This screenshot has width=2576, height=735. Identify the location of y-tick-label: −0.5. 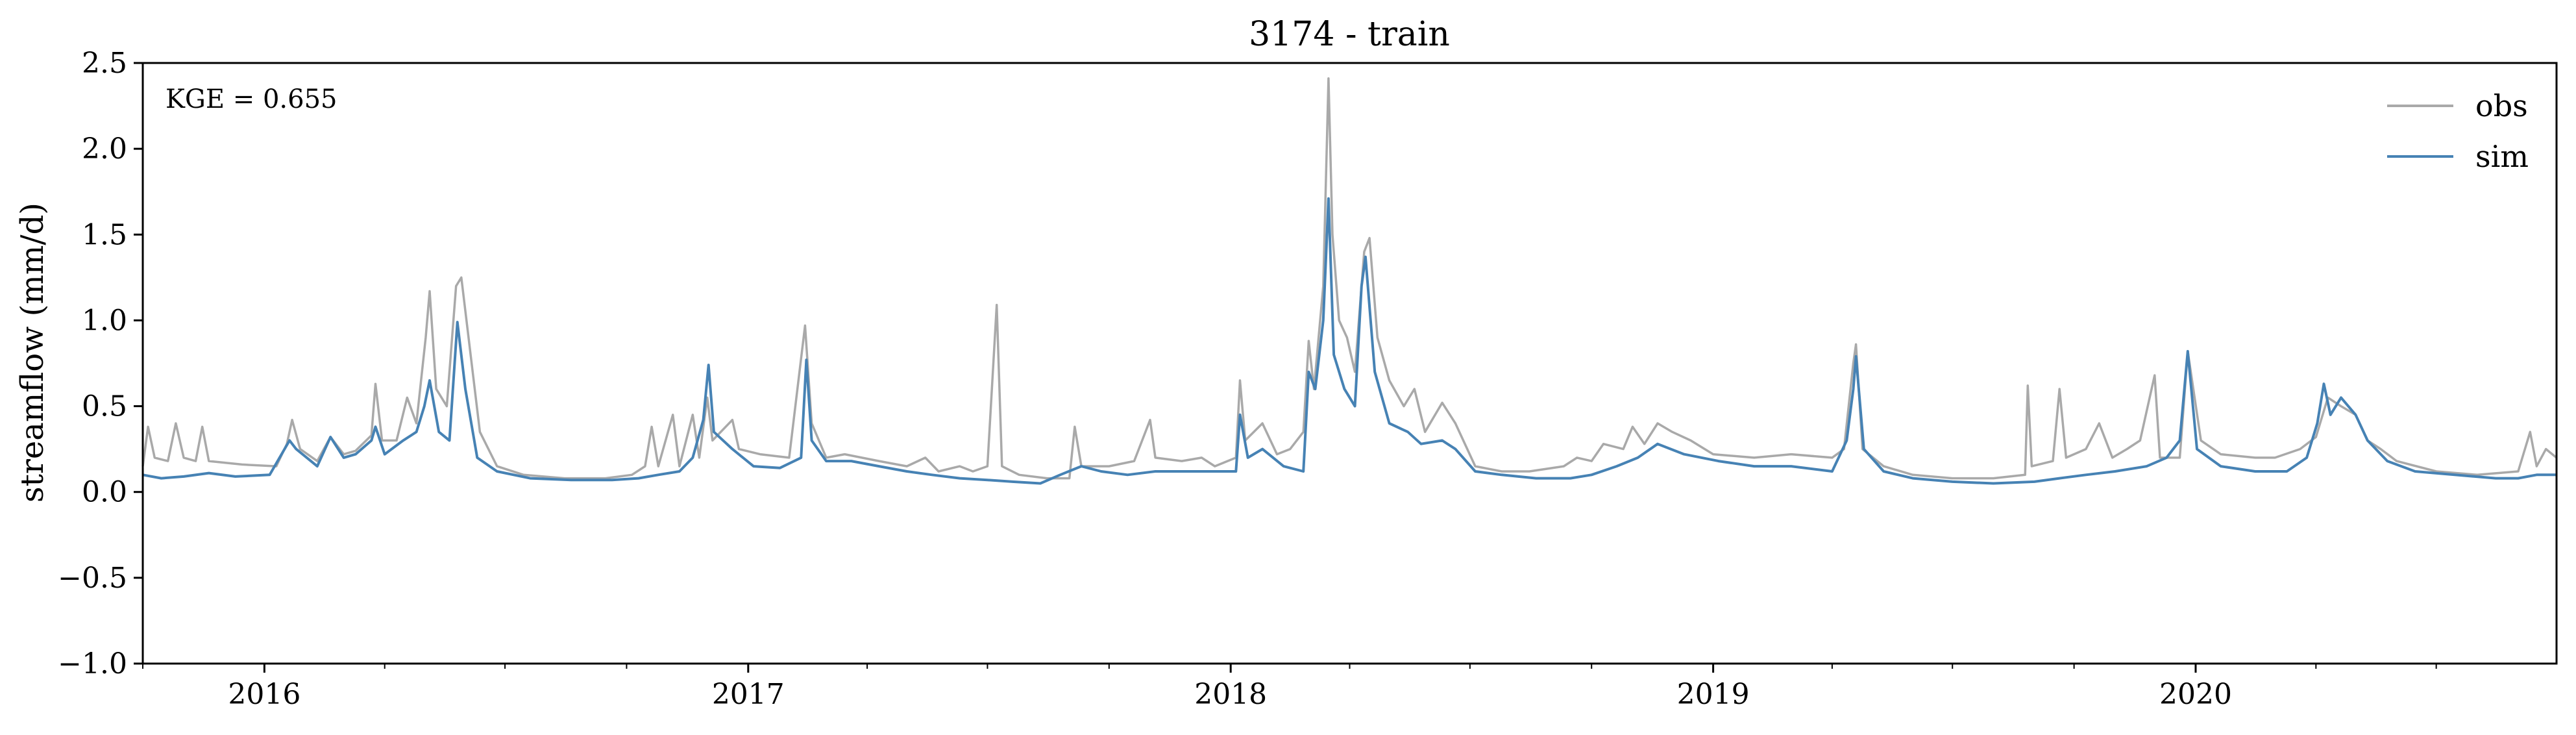
(92, 578).